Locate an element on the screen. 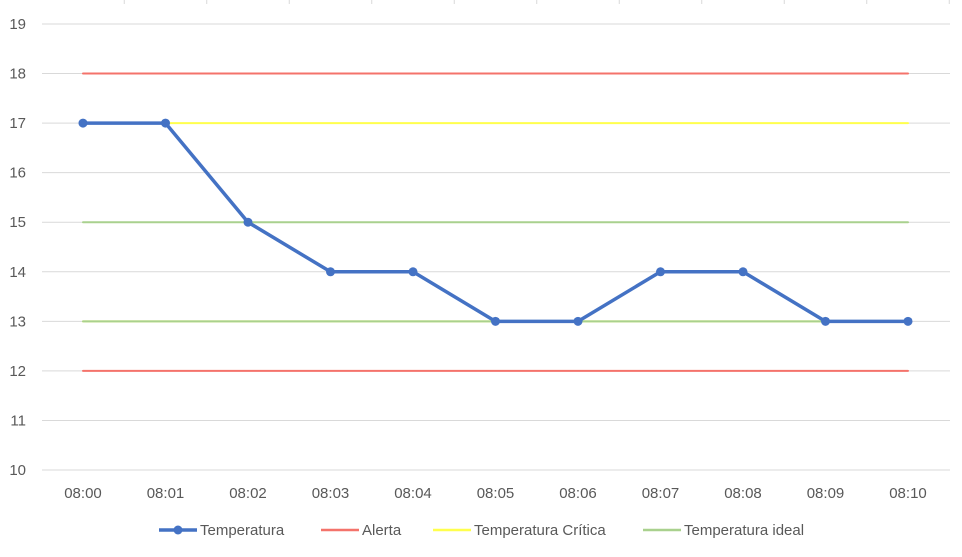 Image resolution: width=962 pixels, height=557 pixels. x-tick-label: 08:02 is located at coordinates (248, 493).